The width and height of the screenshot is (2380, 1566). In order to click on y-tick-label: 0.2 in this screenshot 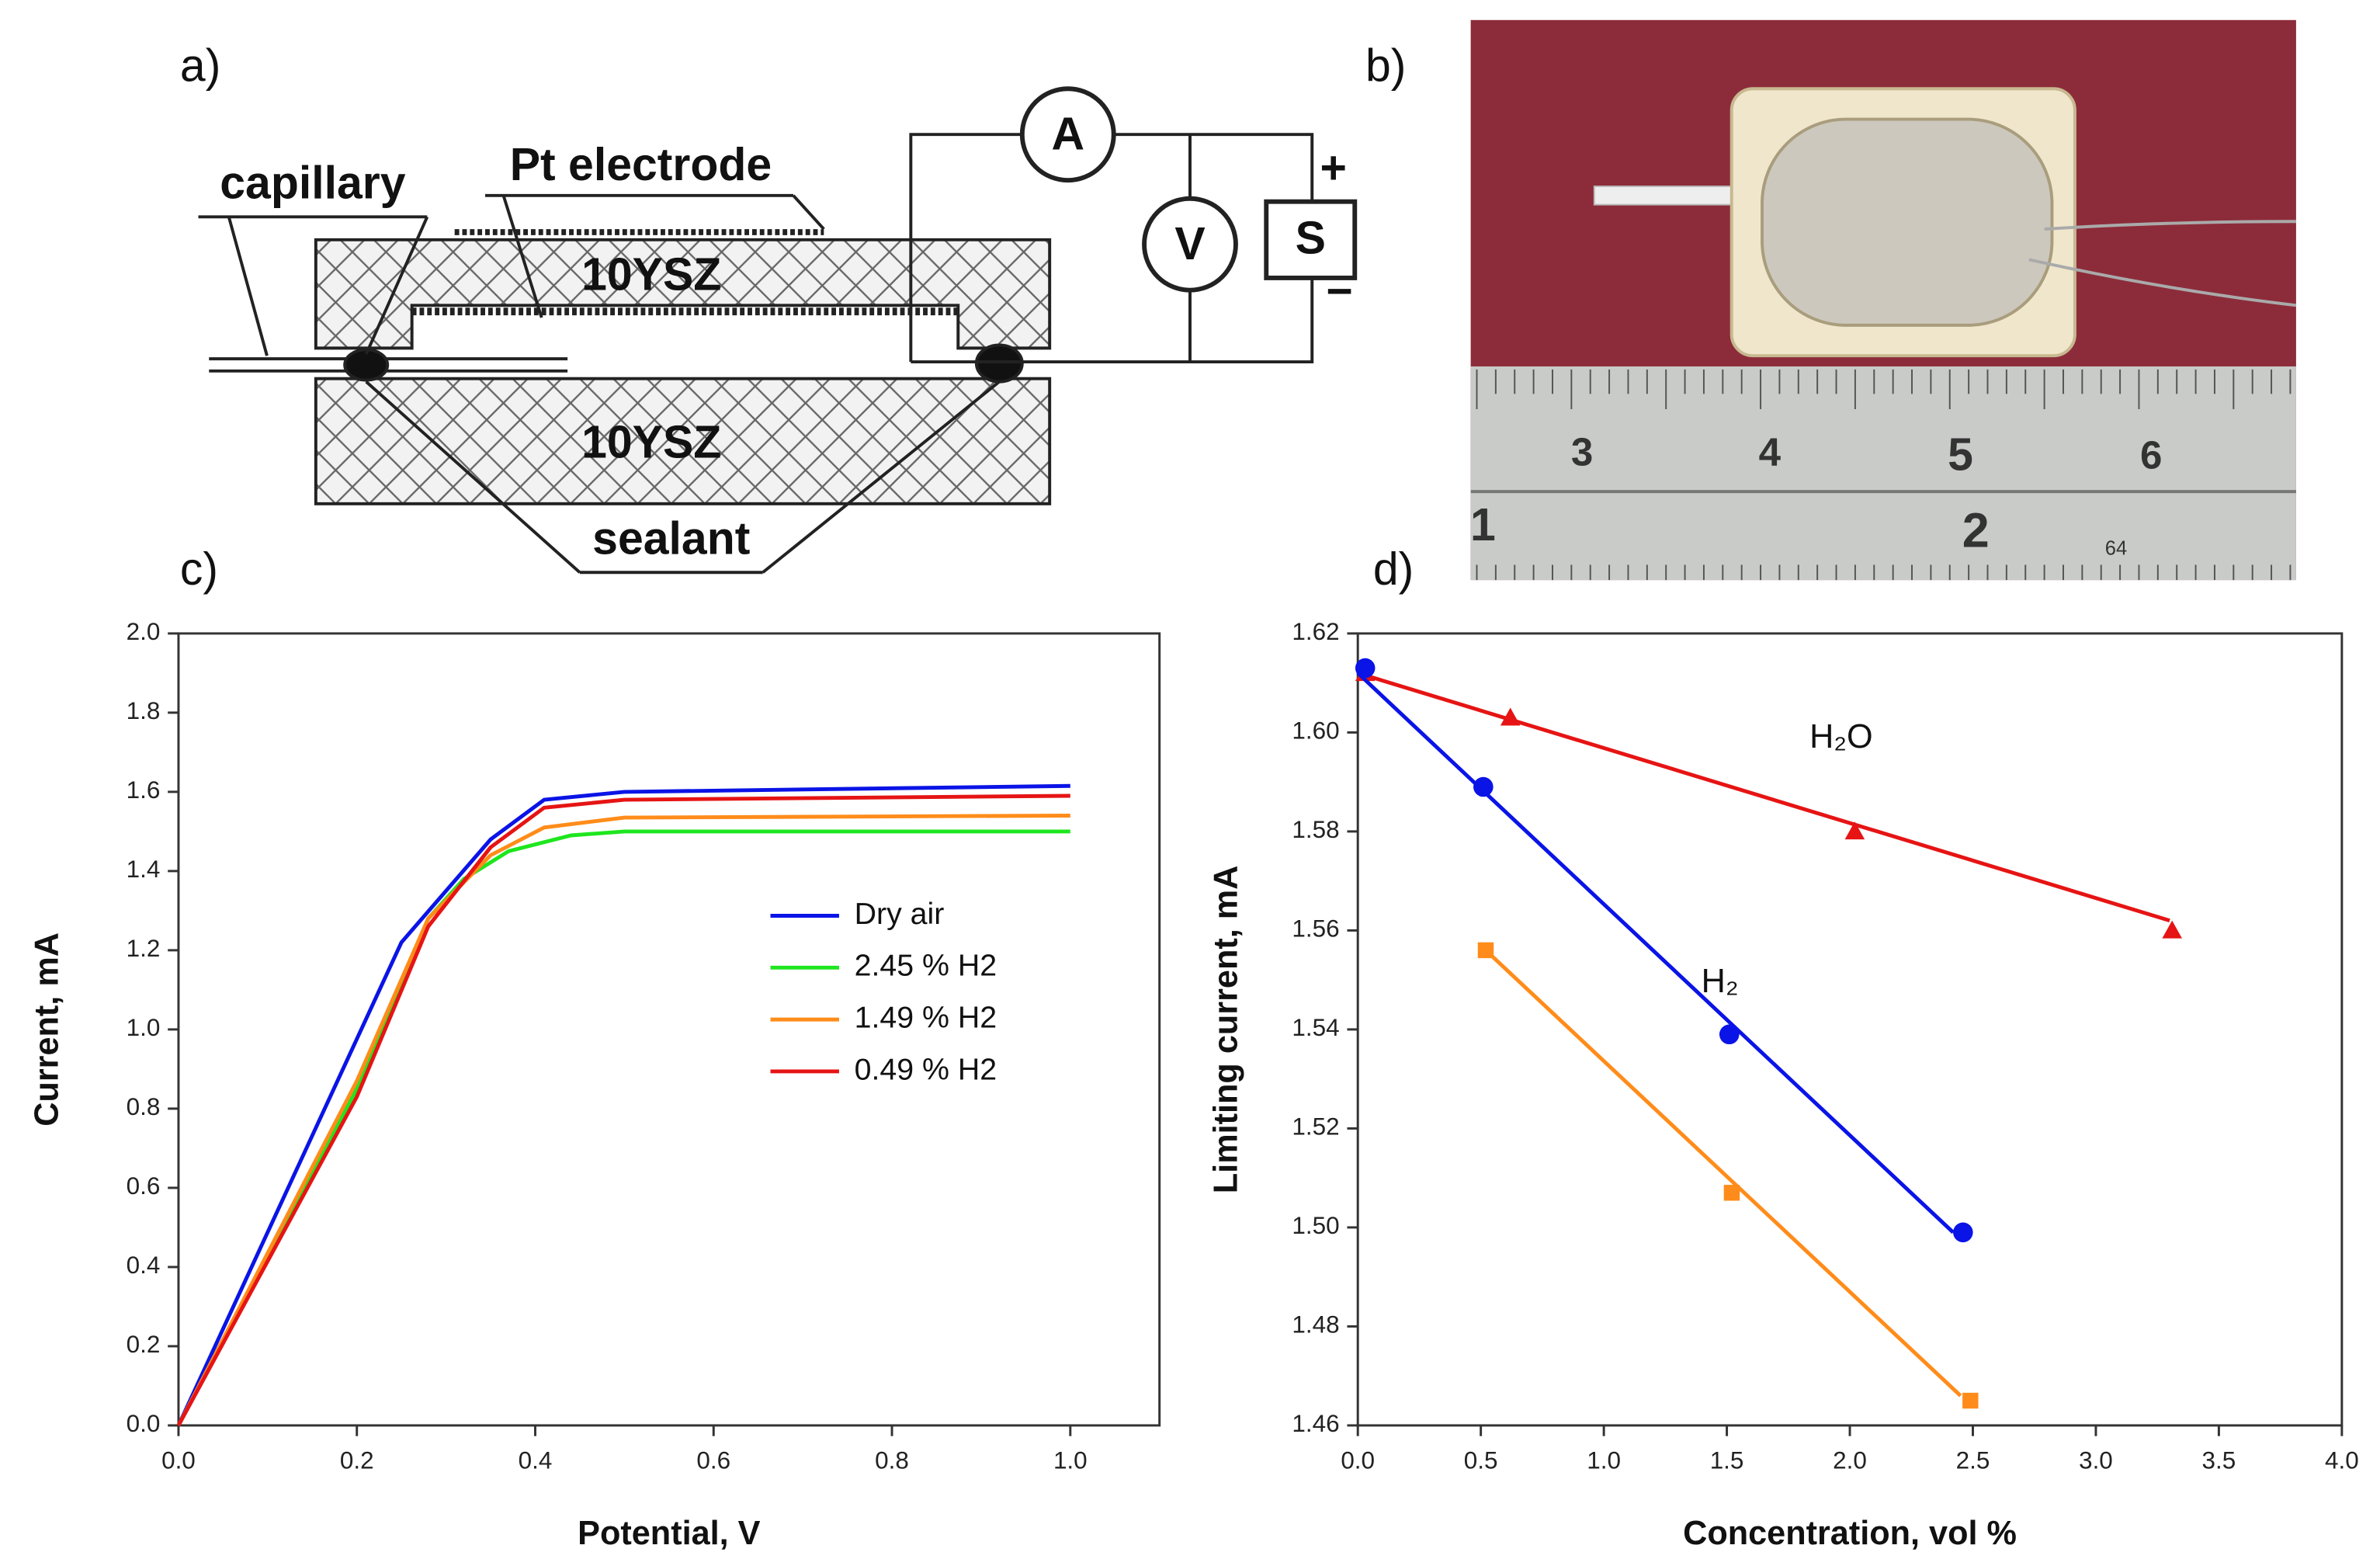, I will do `click(144, 1344)`.